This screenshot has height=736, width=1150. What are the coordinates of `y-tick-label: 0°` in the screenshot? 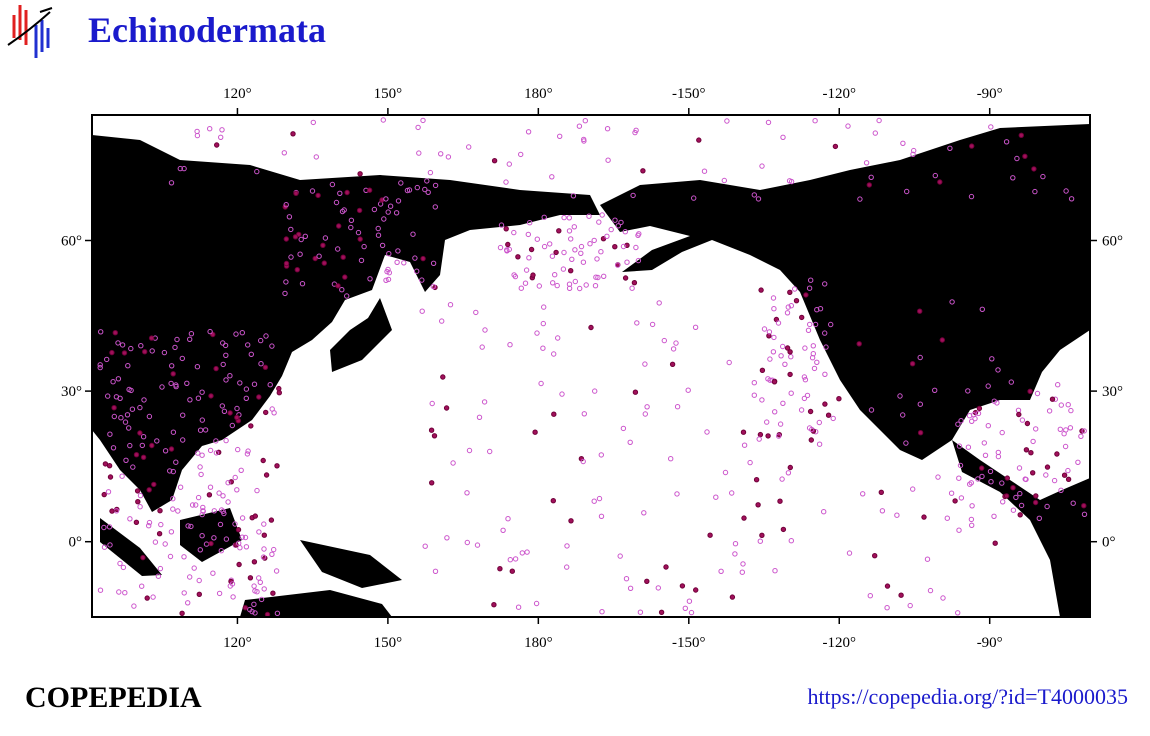 It's located at (76, 543).